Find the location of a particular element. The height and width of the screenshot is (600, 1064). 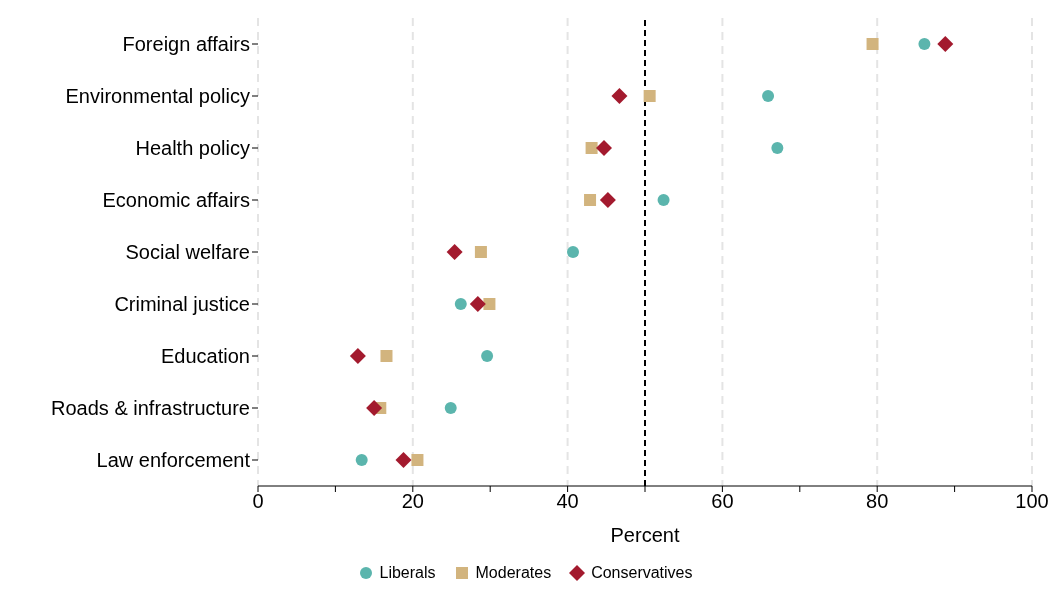

y-tick-label: Education is located at coordinates (205, 356).